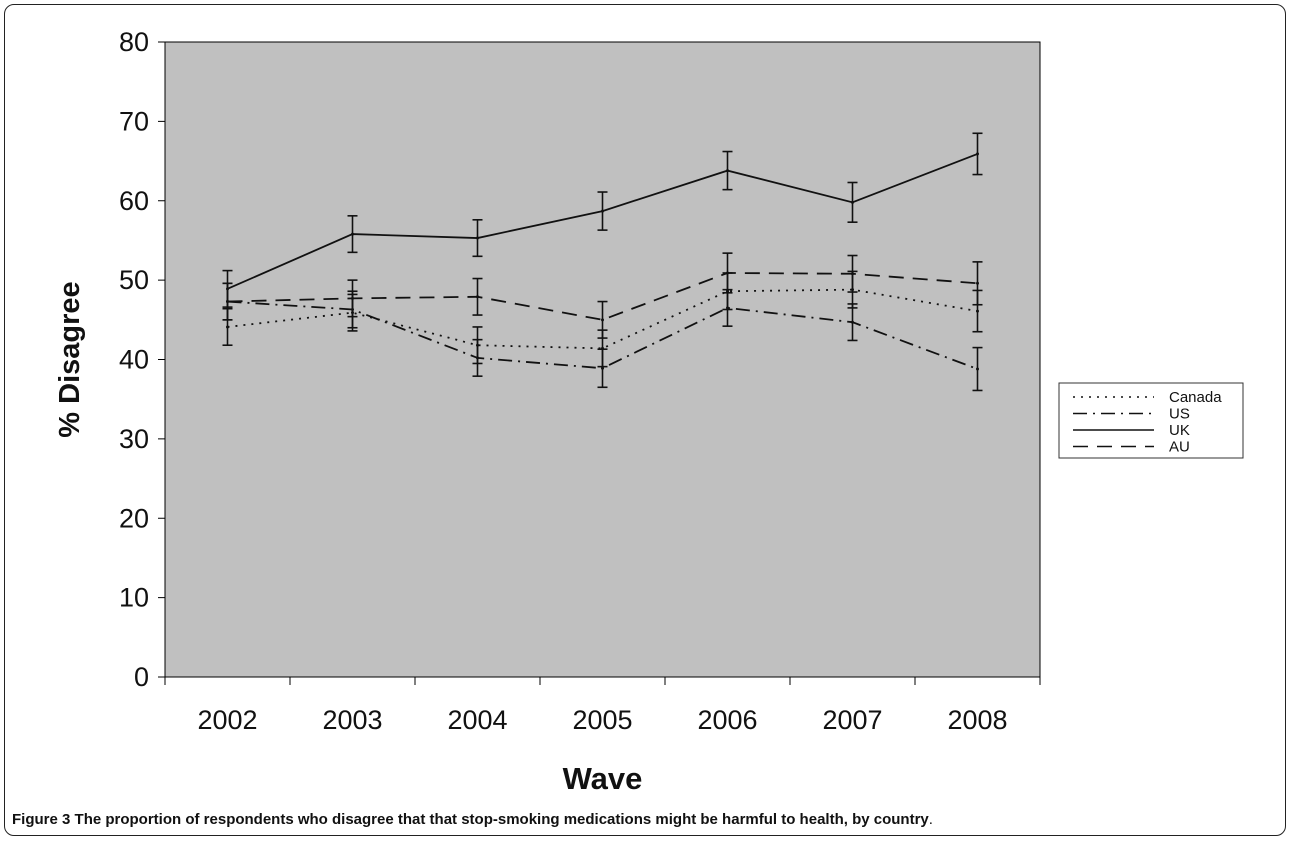 This screenshot has width=1292, height=842. Describe the element at coordinates (134, 439) in the screenshot. I see `y-tick-label: 30` at that location.